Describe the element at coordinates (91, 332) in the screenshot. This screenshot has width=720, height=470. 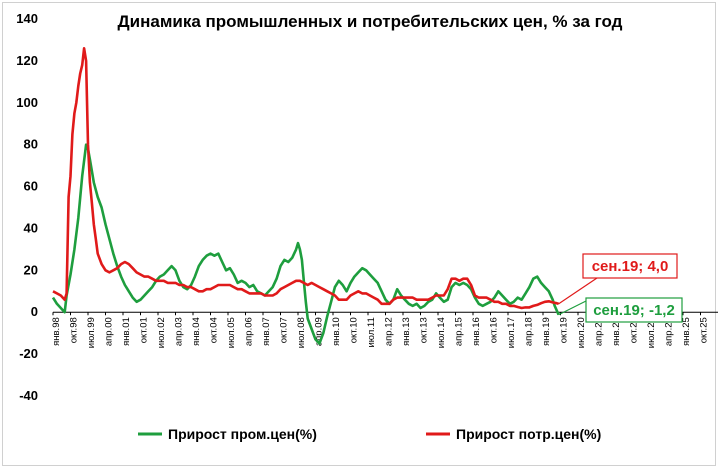
I see `x-tick-label: июл.99` at that location.